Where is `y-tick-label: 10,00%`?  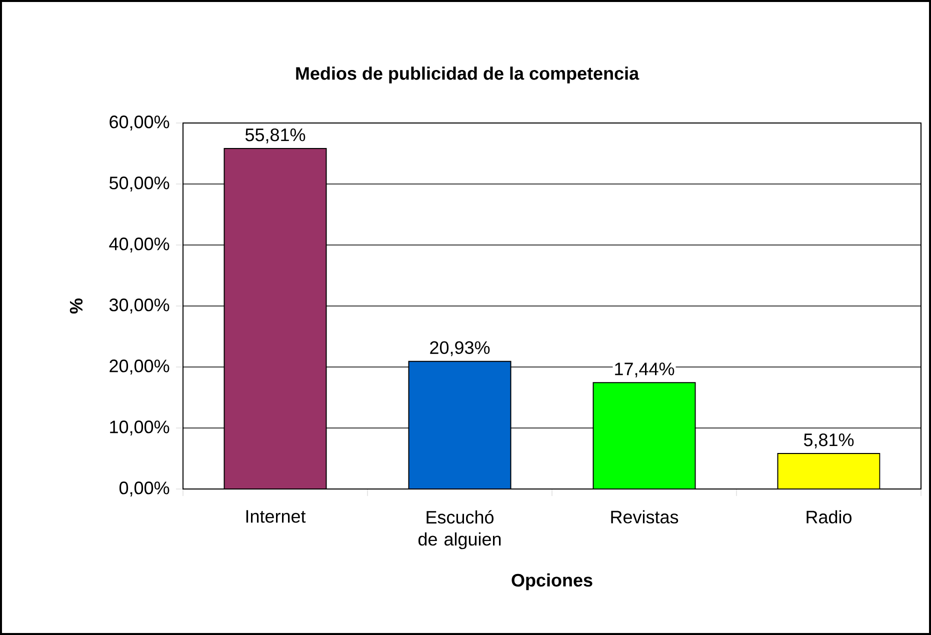
y-tick-label: 10,00% is located at coordinates (140, 428).